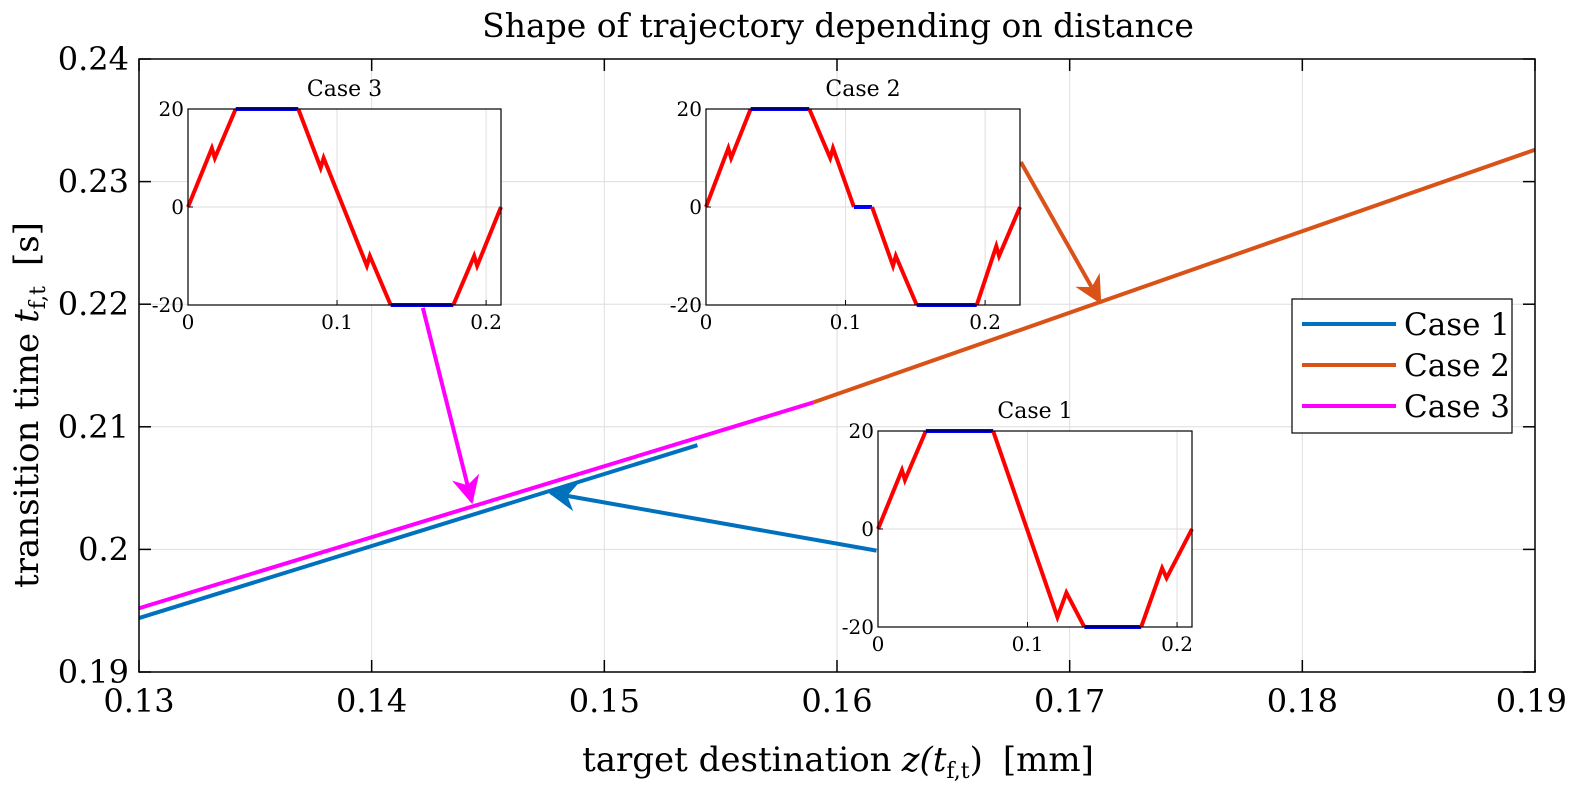 This screenshot has width=1578, height=787. I want to click on y-axis-label-text: transition time, so click(27, 460).